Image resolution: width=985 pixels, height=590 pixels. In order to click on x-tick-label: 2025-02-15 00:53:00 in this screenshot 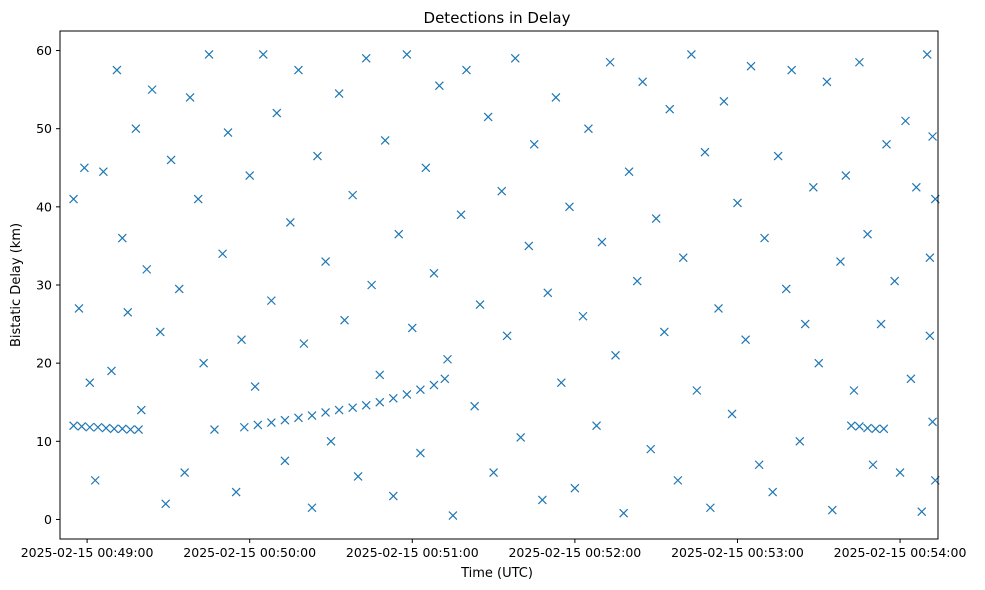, I will do `click(737, 552)`.